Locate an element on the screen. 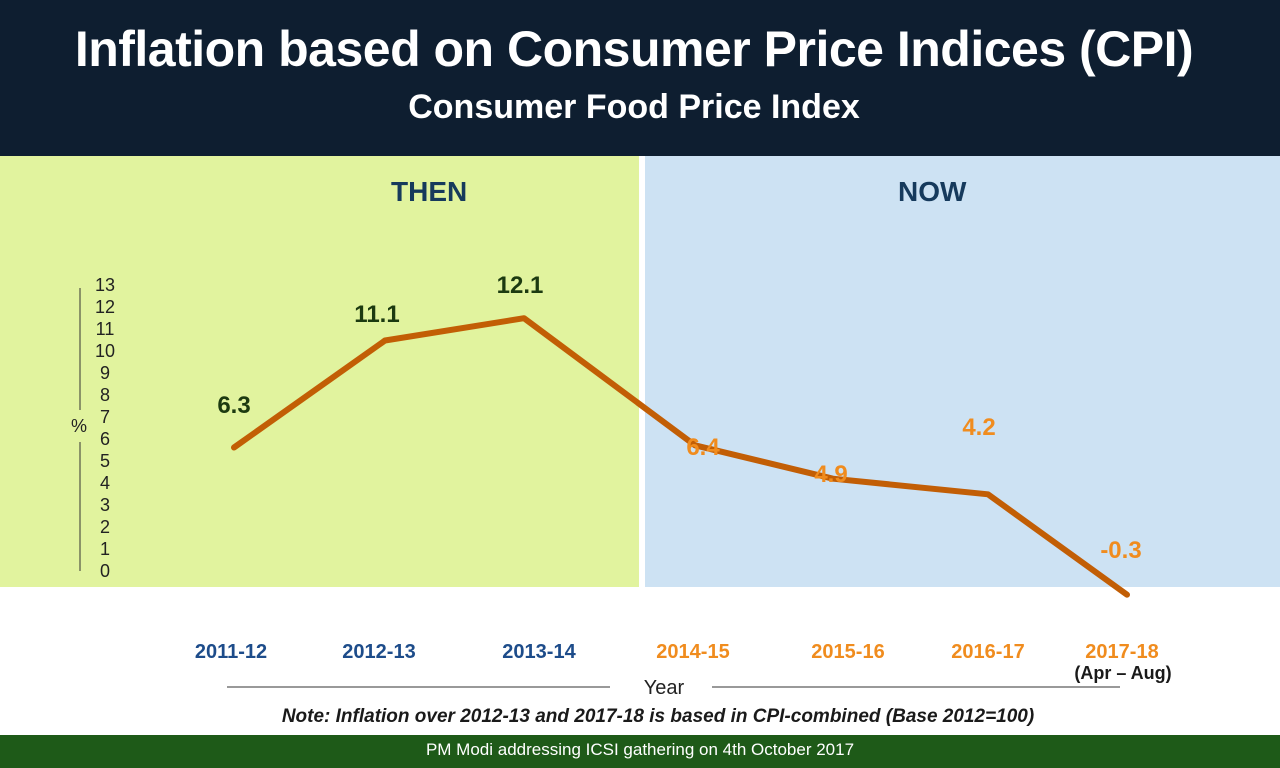 The height and width of the screenshot is (768, 1280). x-tick-2012-13: 2012-13 is located at coordinates (378, 652).